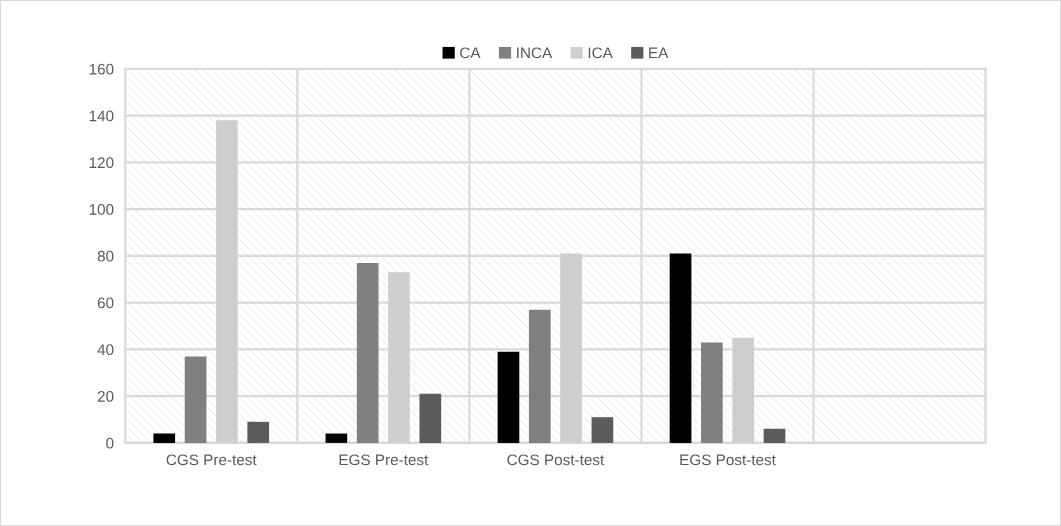 The height and width of the screenshot is (526, 1061). Describe the element at coordinates (105, 350) in the screenshot. I see `y-tick-label: 40` at that location.